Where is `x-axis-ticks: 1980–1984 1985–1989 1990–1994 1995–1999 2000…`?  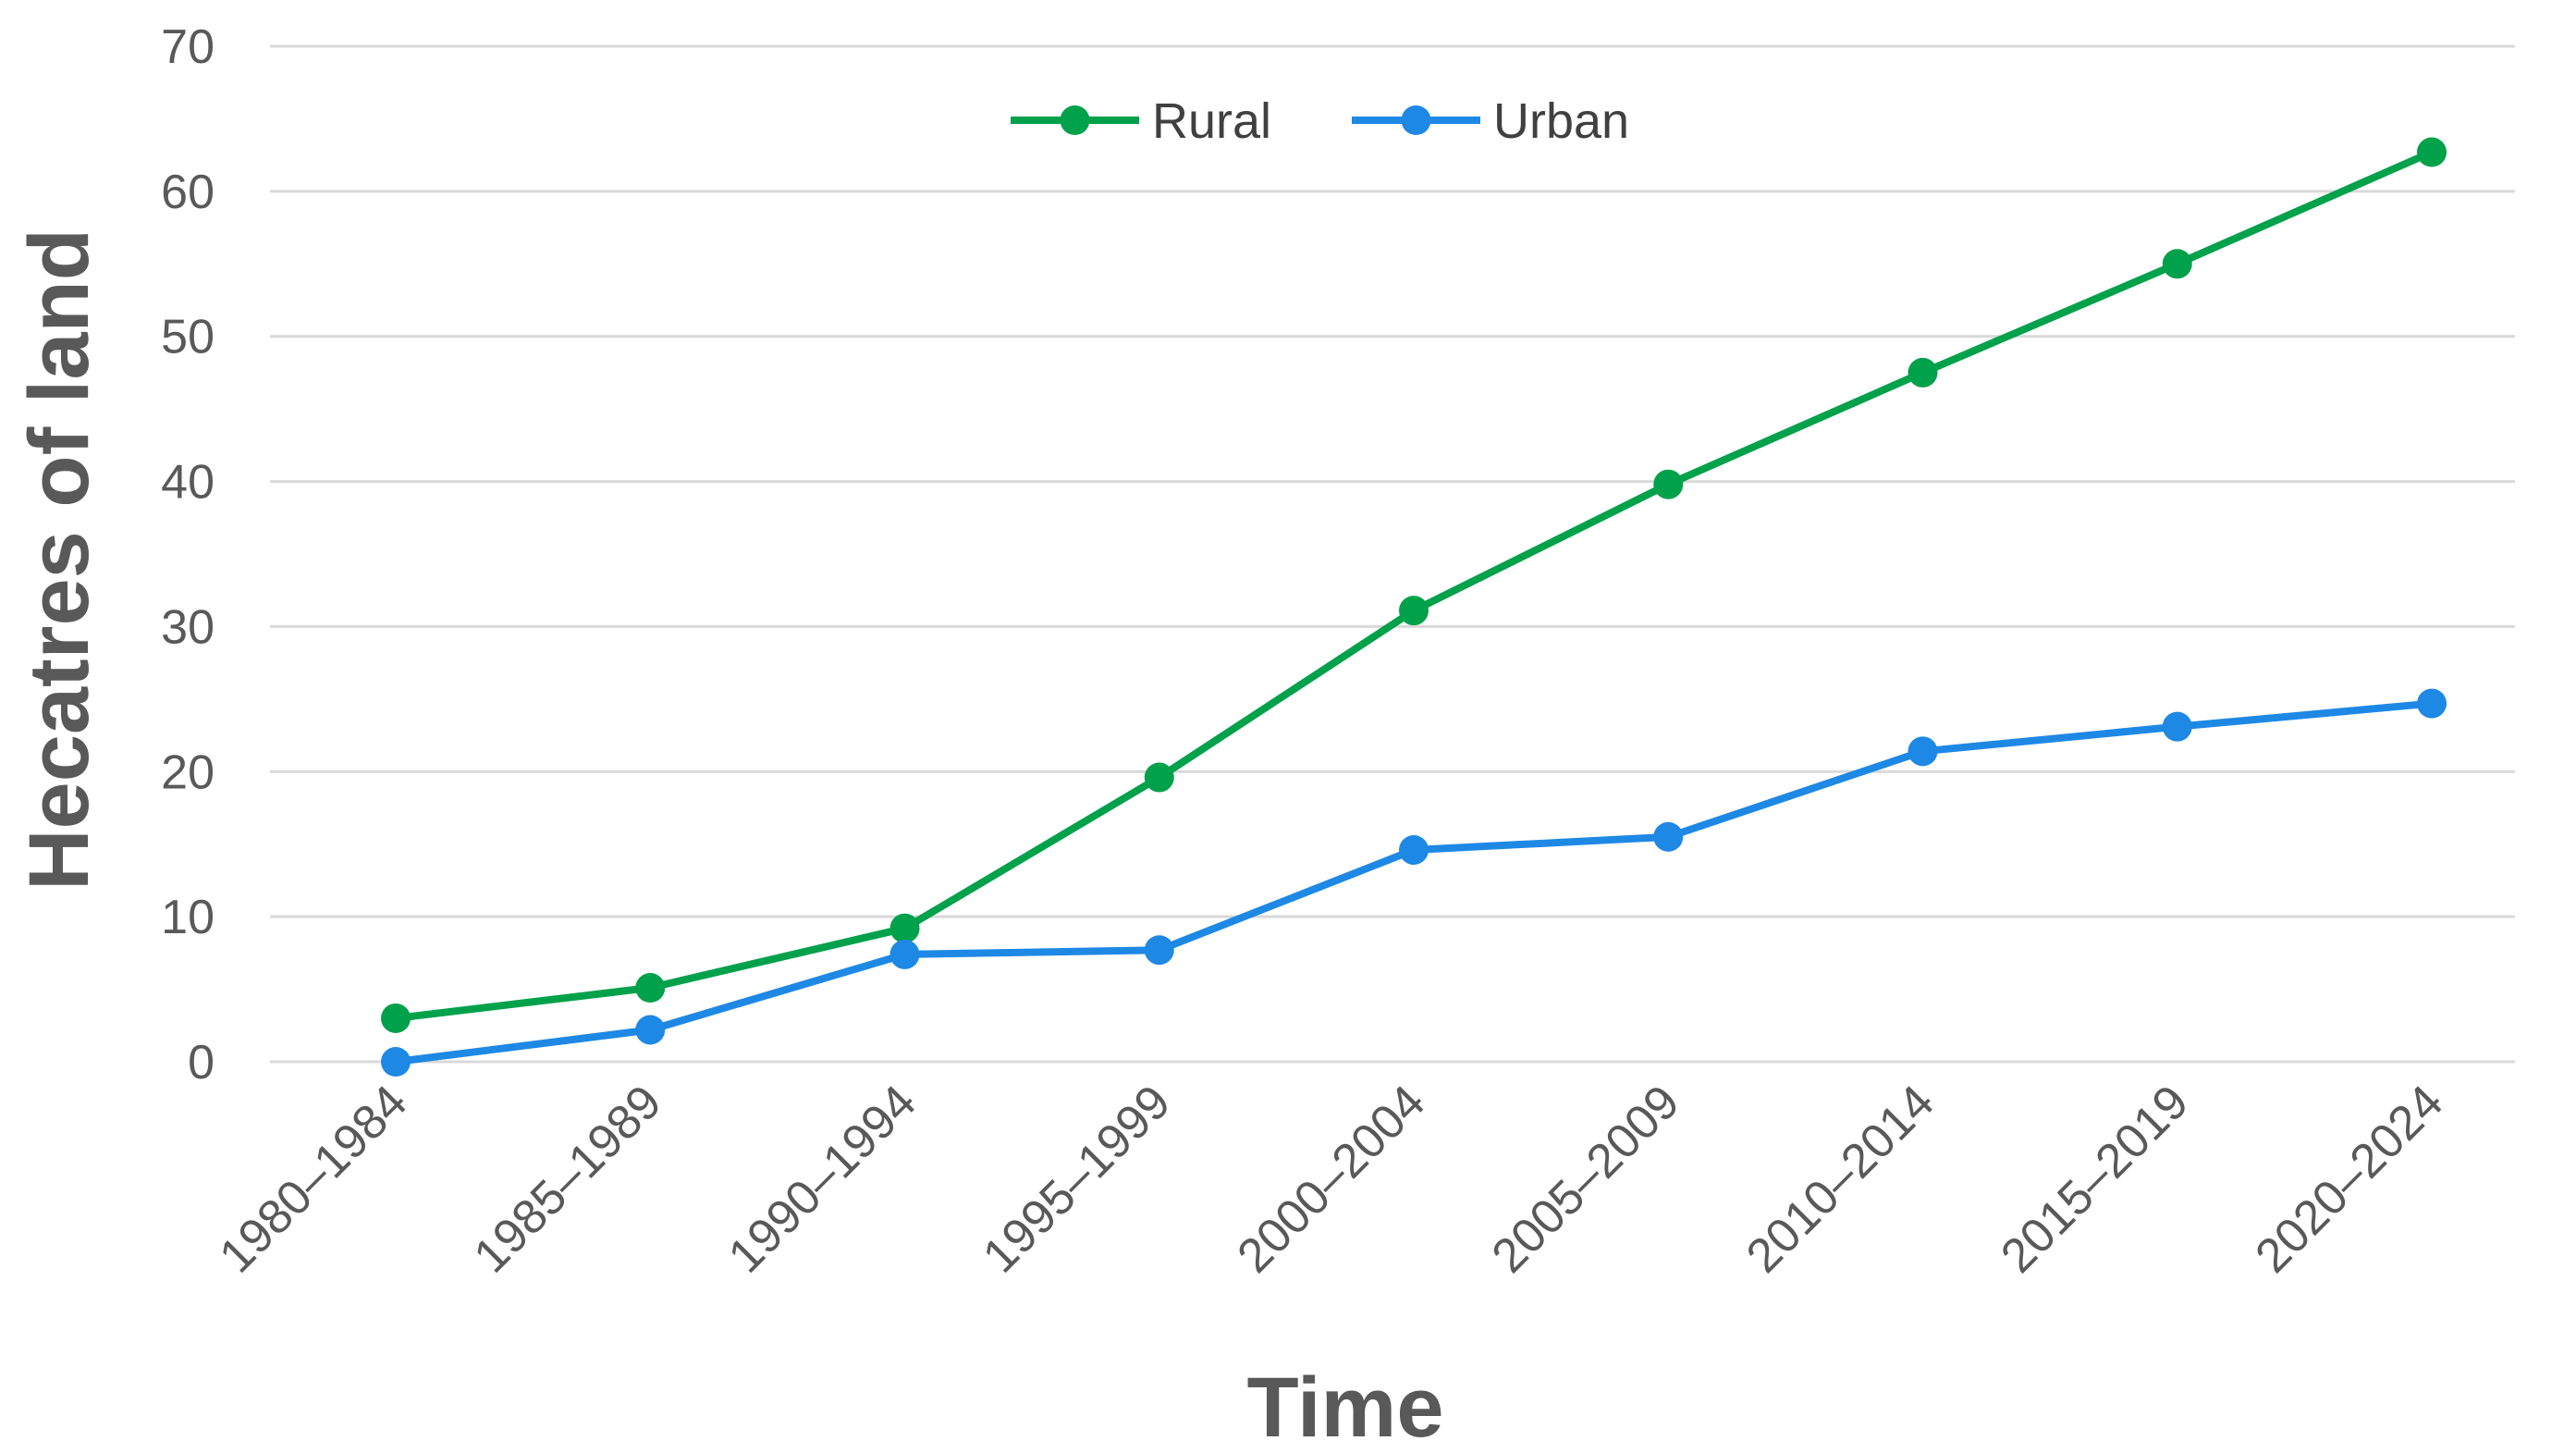 x-axis-ticks: 1980–1984 1985–1989 1990–1994 1995–1999 2000… is located at coordinates (1331, 1179).